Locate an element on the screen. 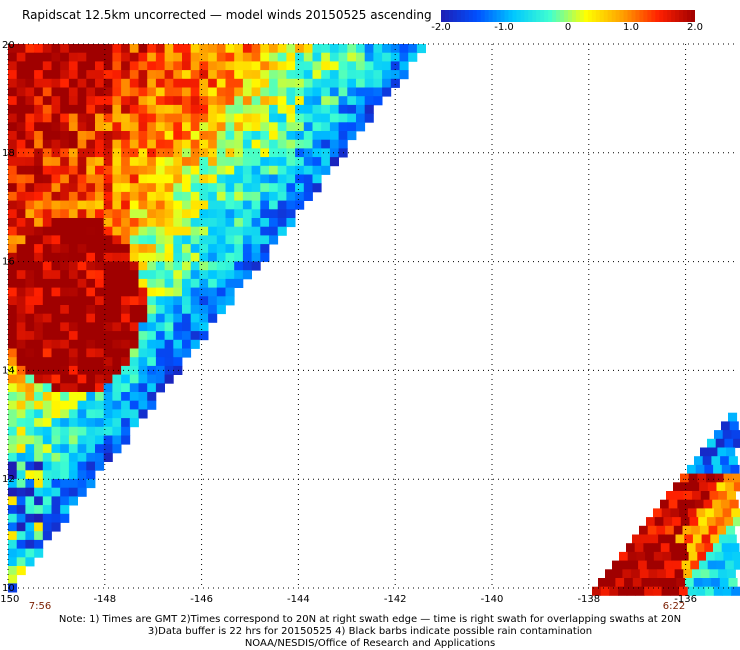 The image size is (740, 650). colorbar-label: 2.0 is located at coordinates (695, 27).